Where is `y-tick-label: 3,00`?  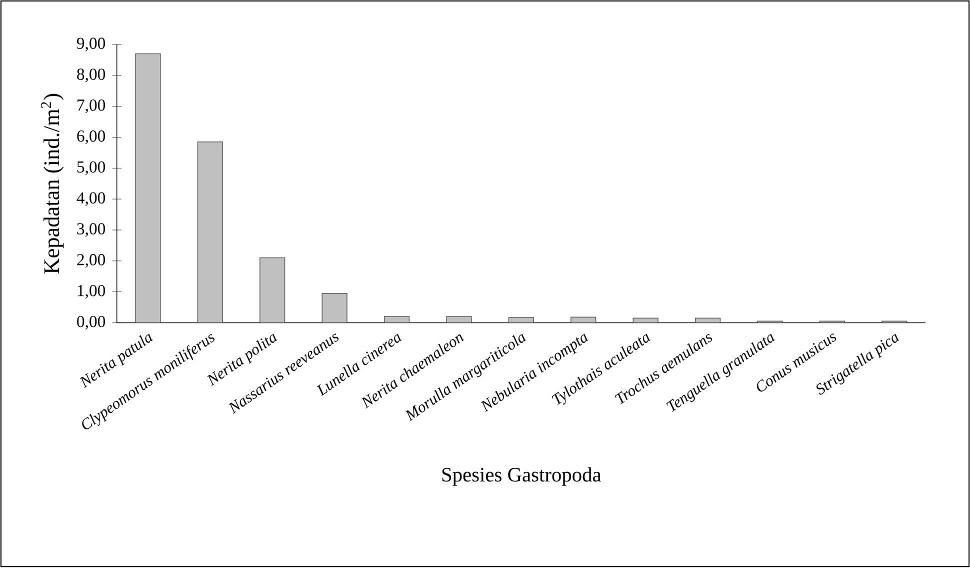 y-tick-label: 3,00 is located at coordinates (91, 230).